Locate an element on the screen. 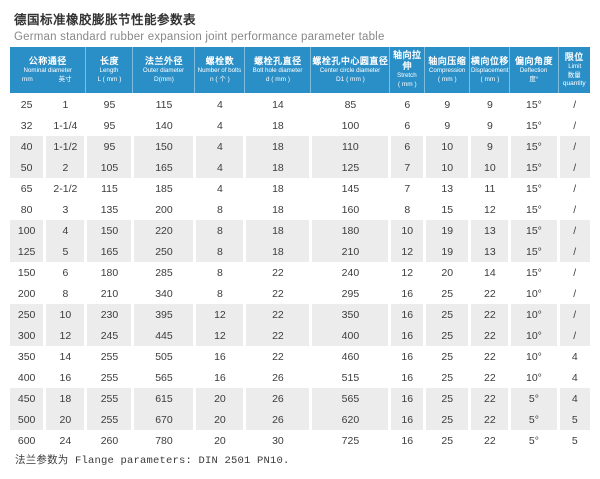  header-label-en: Nominal diameter is located at coordinates (47, 70).